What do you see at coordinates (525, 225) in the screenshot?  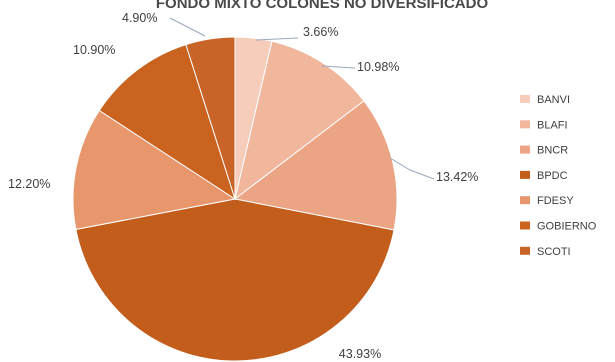 I see `legend-swatch-gobierno` at bounding box center [525, 225].